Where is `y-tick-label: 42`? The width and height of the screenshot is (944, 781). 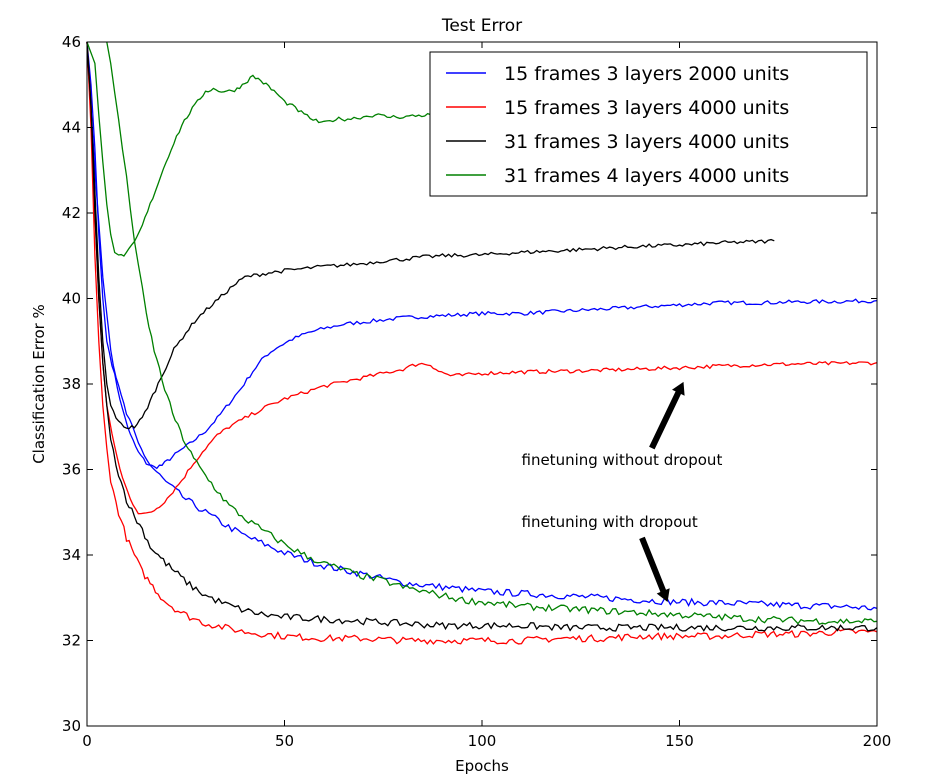 y-tick-label: 42 is located at coordinates (71, 213).